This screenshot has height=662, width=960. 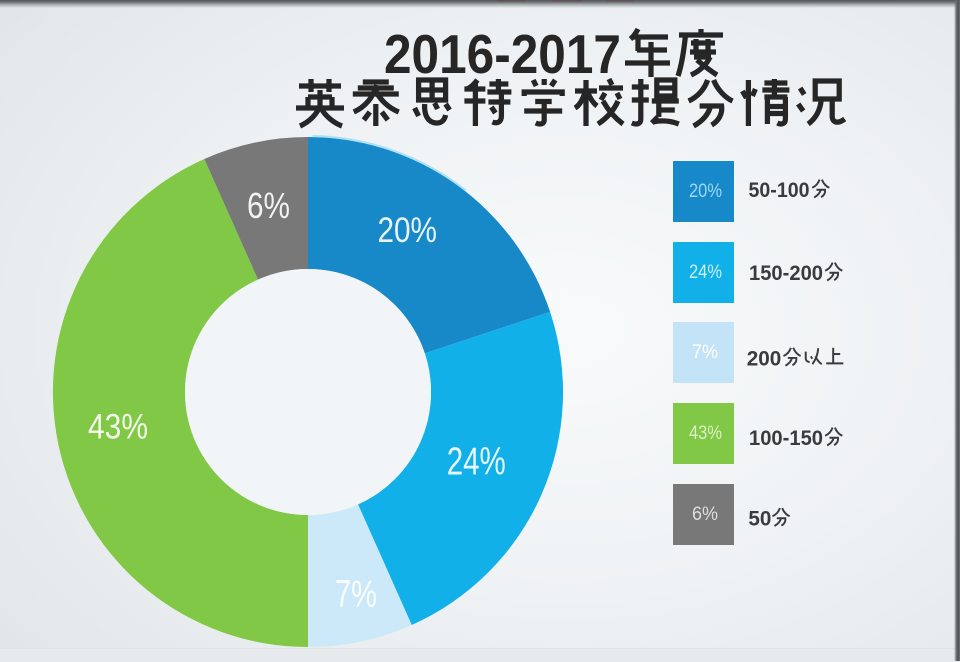 I want to click on svg-text: 50-100, so click(x=779, y=190).